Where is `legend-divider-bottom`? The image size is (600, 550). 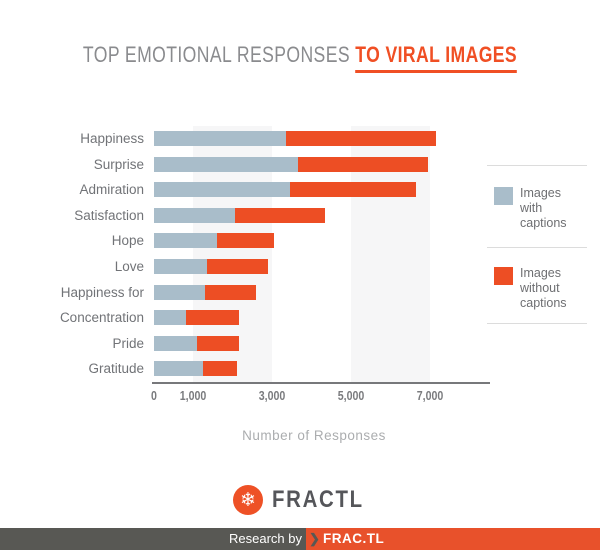 legend-divider-bottom is located at coordinates (537, 323).